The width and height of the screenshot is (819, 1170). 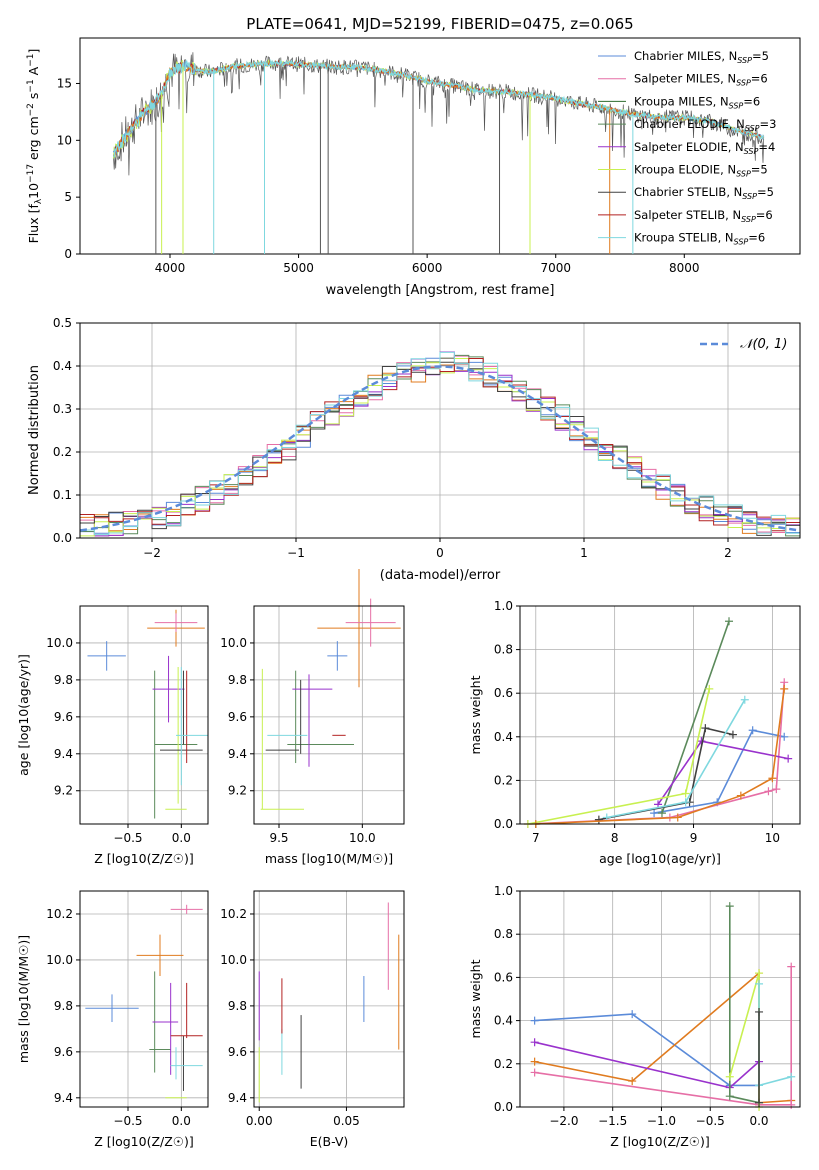 I want to click on x-tick-label: −2, so click(x=152, y=553).